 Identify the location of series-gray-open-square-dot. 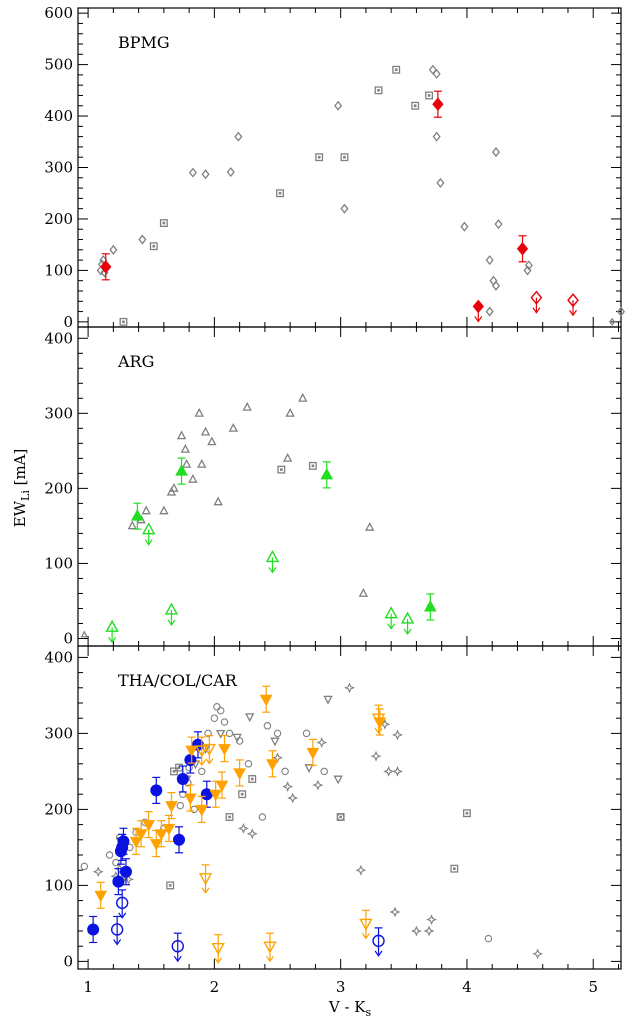
(297, 467).